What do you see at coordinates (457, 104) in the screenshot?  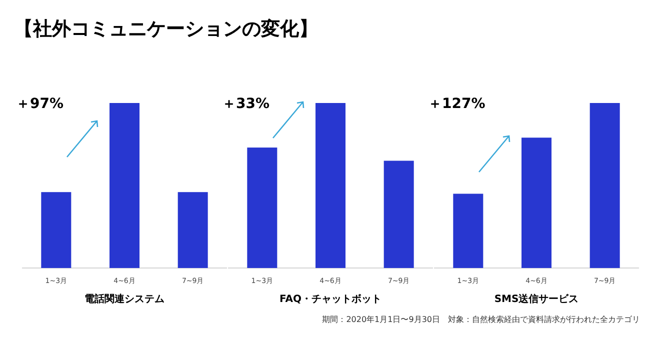 I see `annotation: ＋127%` at bounding box center [457, 104].